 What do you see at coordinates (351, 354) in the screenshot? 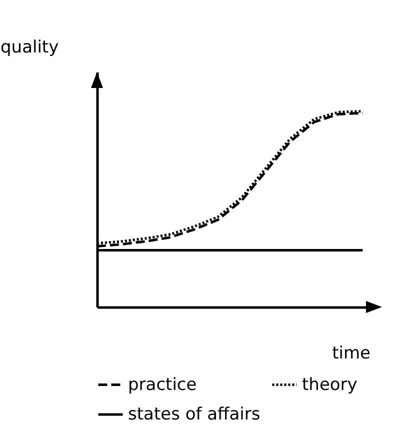
I see `x-axis-title: time` at bounding box center [351, 354].